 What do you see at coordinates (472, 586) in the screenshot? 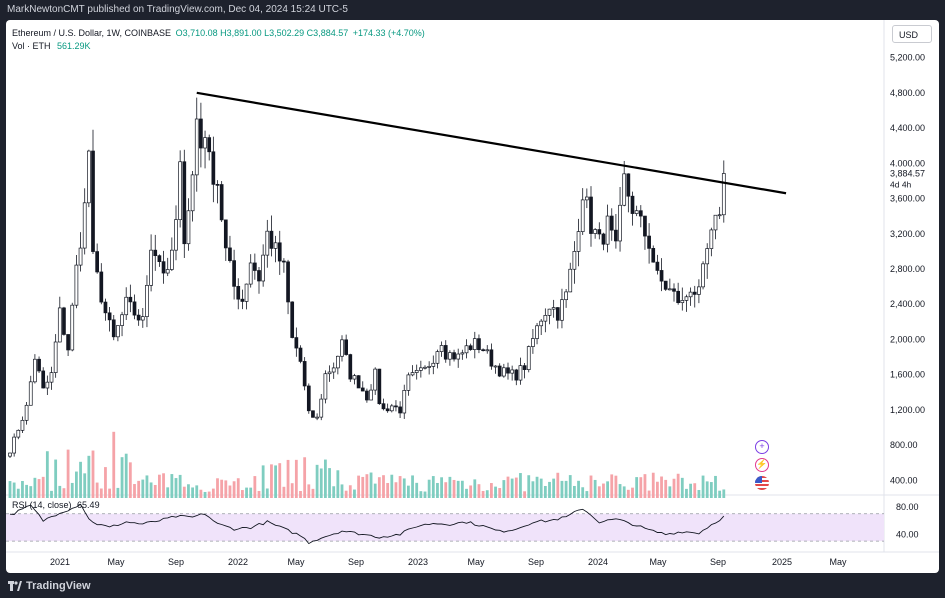
I see `footer-bar: TradingView` at bounding box center [472, 586].